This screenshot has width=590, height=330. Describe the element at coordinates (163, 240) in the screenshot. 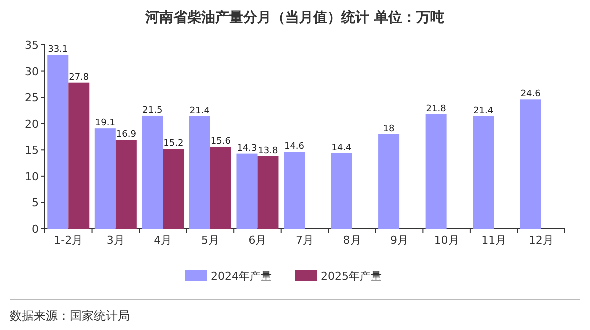

I see `x-tick-label: 4月` at that location.